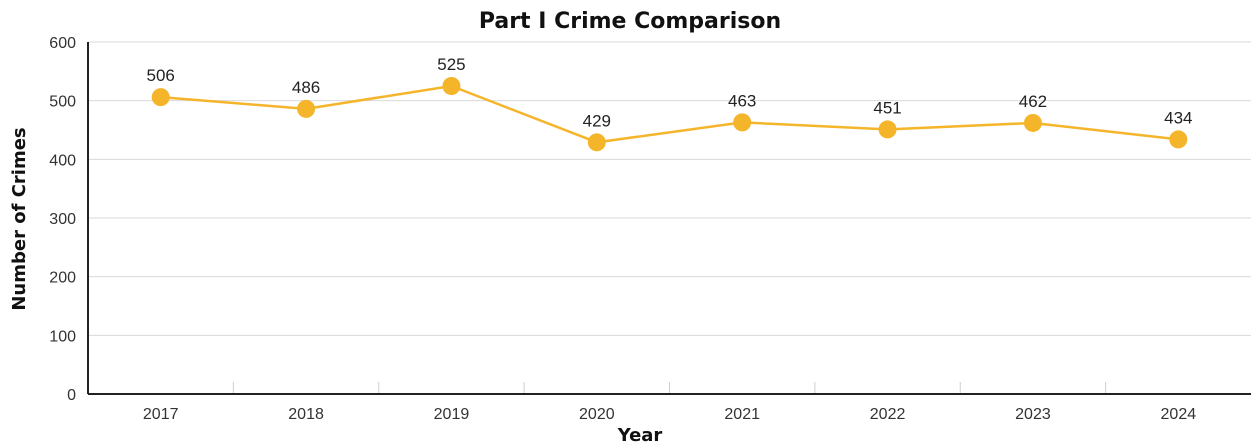  What do you see at coordinates (19, 218) in the screenshot?
I see `y-axis-title: Number of Crimes` at bounding box center [19, 218].